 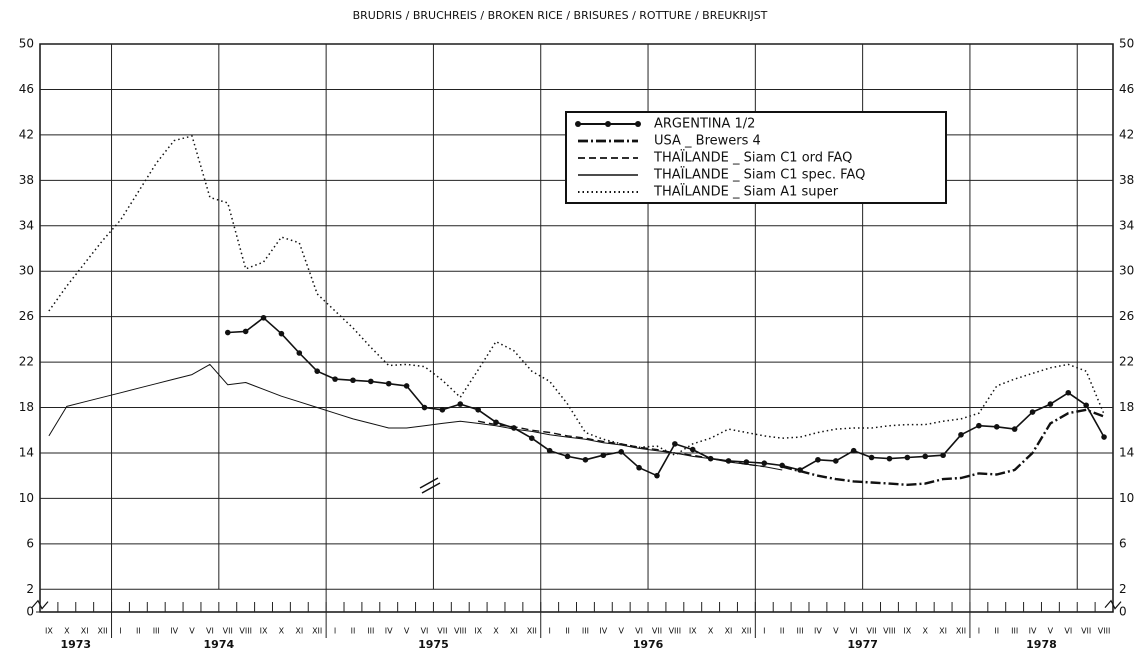 I want to click on y-tick-label-right: 50, so click(x=1126, y=44).